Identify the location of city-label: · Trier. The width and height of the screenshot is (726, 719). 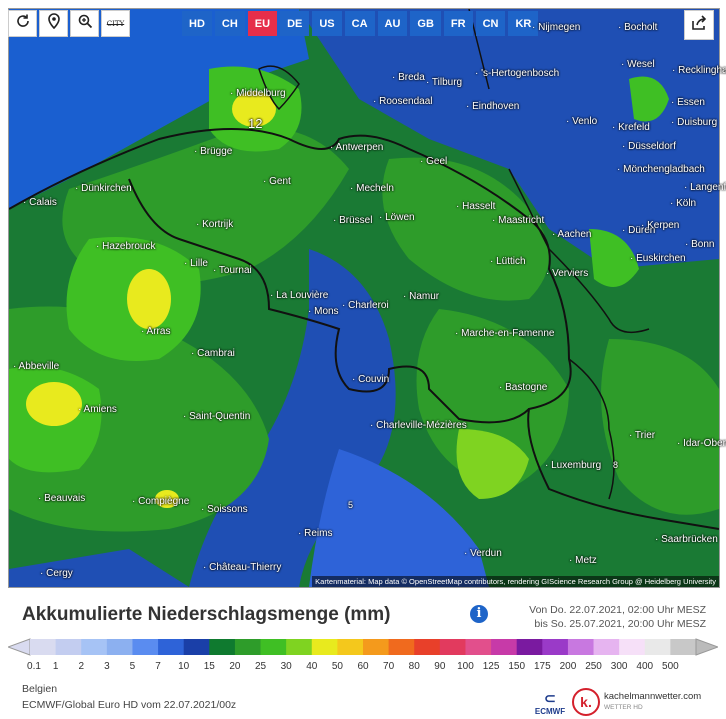
(642, 435).